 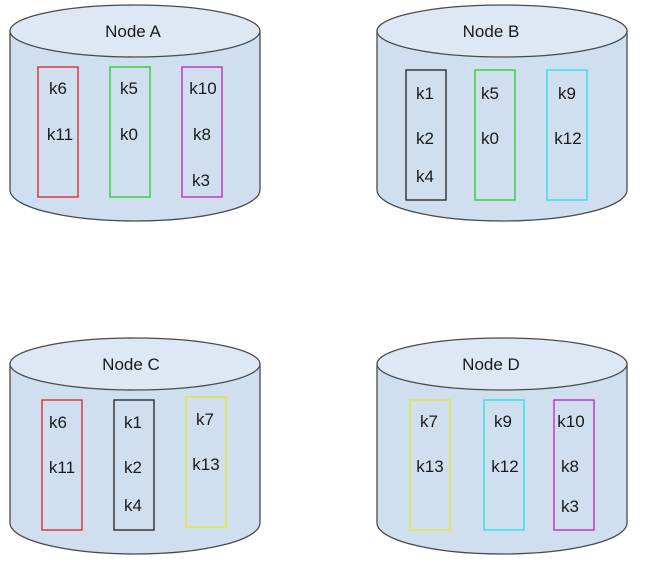 What do you see at coordinates (202, 88) in the screenshot?
I see `node-a-group-3-key-1: k10` at bounding box center [202, 88].